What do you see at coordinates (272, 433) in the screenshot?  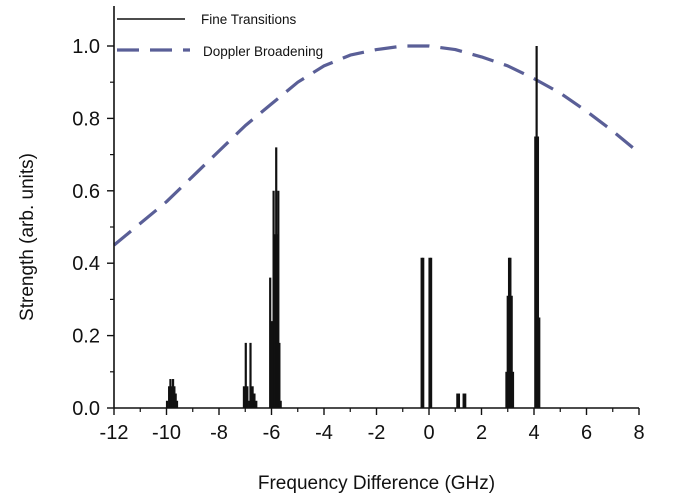 I see `x-tick-label: -6` at bounding box center [272, 433].